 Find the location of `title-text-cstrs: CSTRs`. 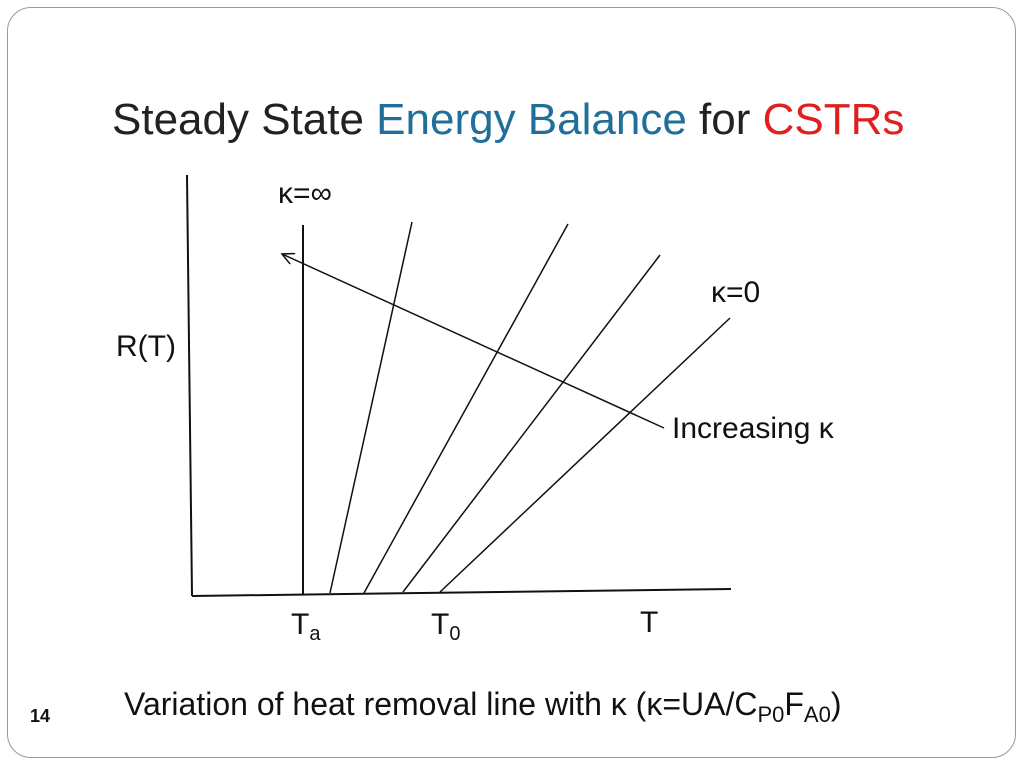

title-text-cstrs: CSTRs is located at coordinates (833, 119).